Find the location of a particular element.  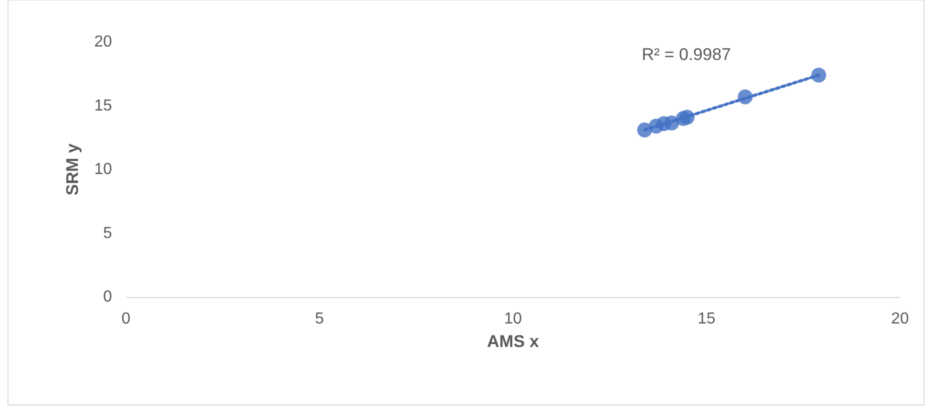

x-tick-label: 15 is located at coordinates (707, 319).